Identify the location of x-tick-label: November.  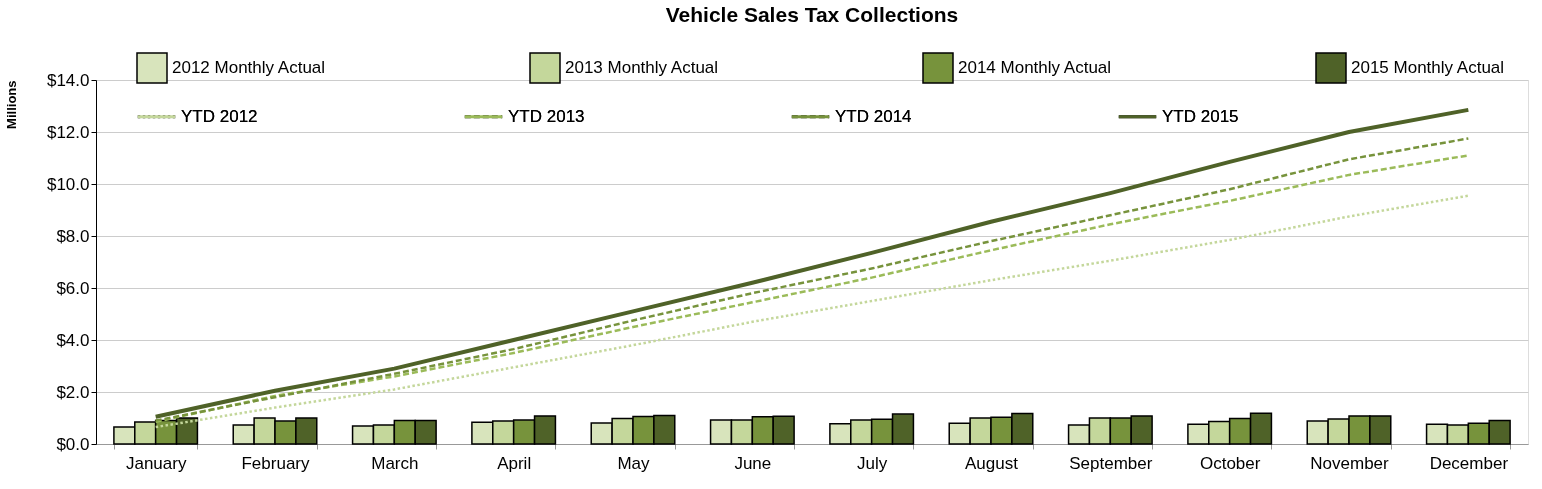
(1350, 463).